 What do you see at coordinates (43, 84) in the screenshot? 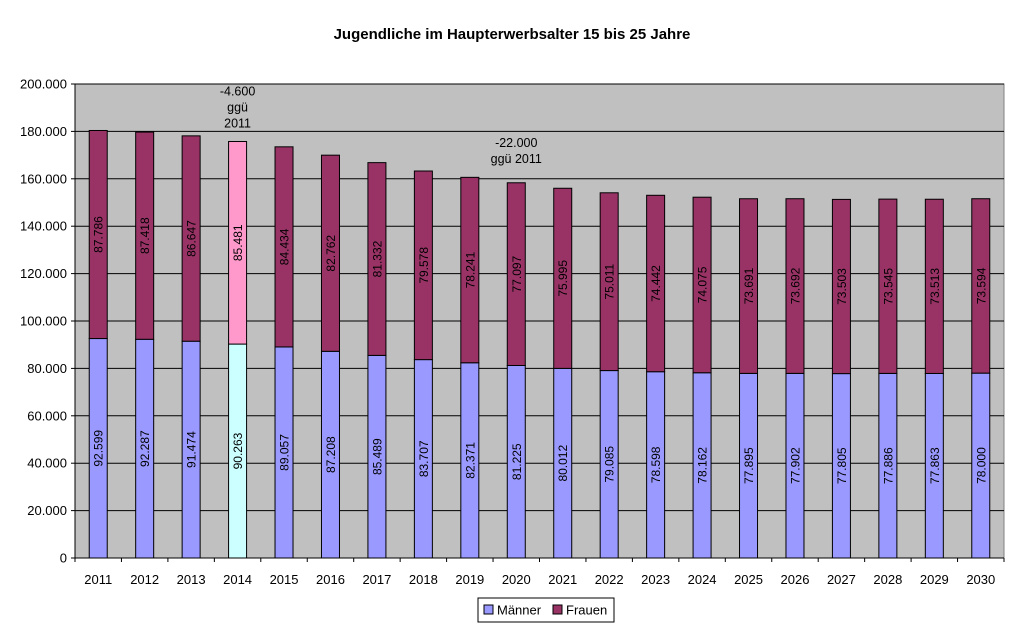
I see `y-tick-label: 200.000` at bounding box center [43, 84].